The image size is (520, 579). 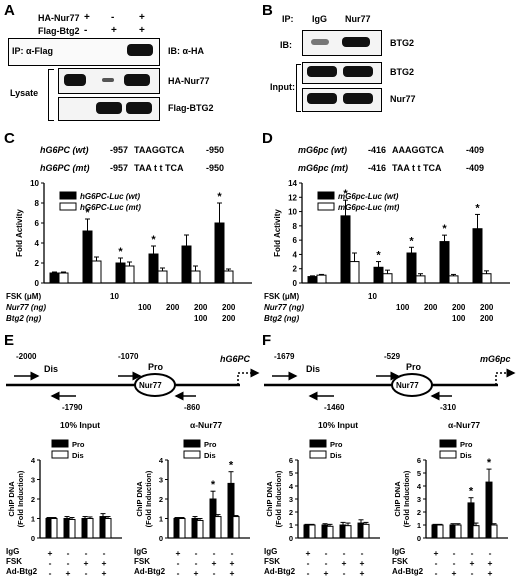 What do you see at coordinates (80, 425) in the screenshot?
I see `chart-title: 10% Input` at bounding box center [80, 425].